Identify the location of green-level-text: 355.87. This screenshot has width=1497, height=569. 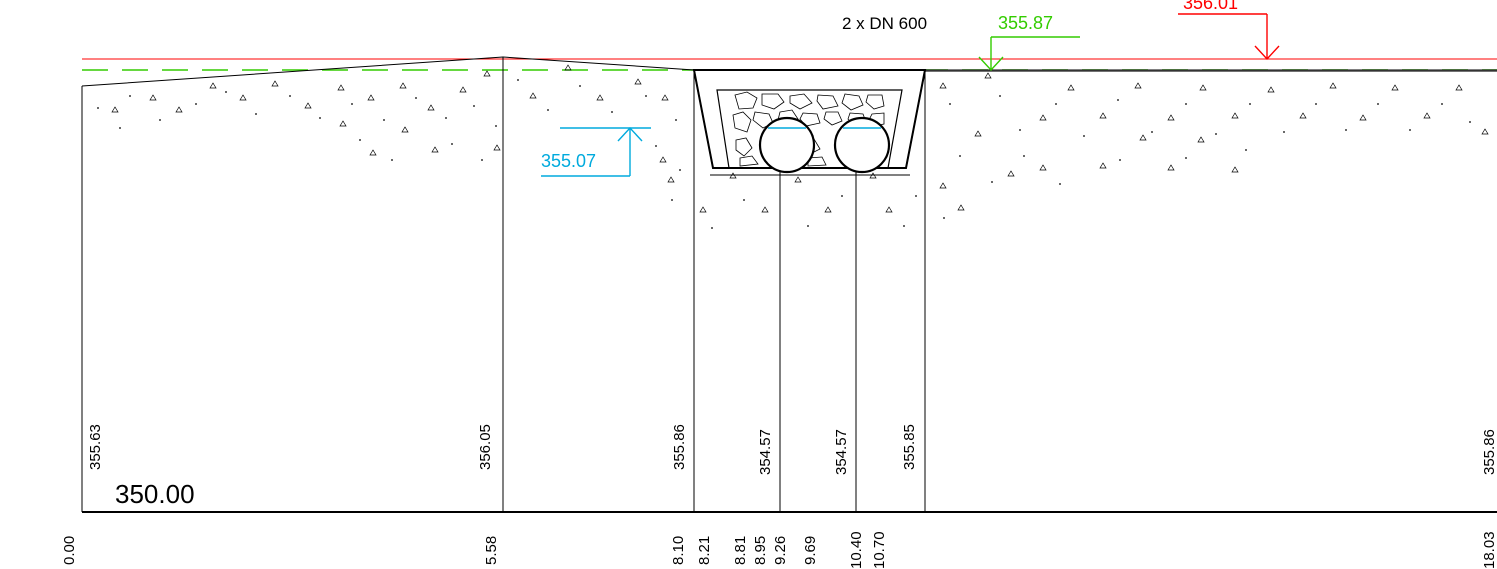
(1025, 23).